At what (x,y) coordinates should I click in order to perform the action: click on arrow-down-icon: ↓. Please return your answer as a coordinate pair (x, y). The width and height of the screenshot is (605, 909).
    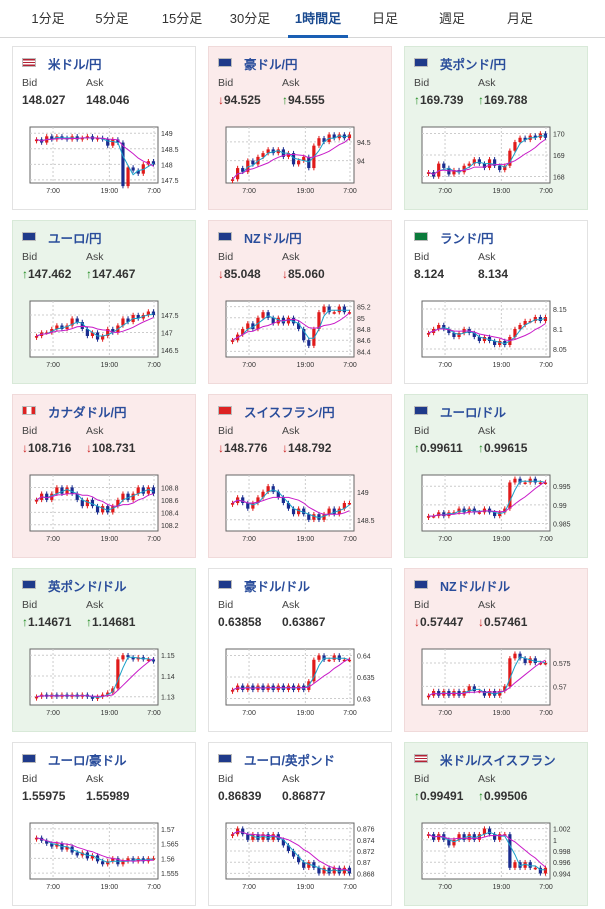
    Looking at the image, I should click on (25, 448).